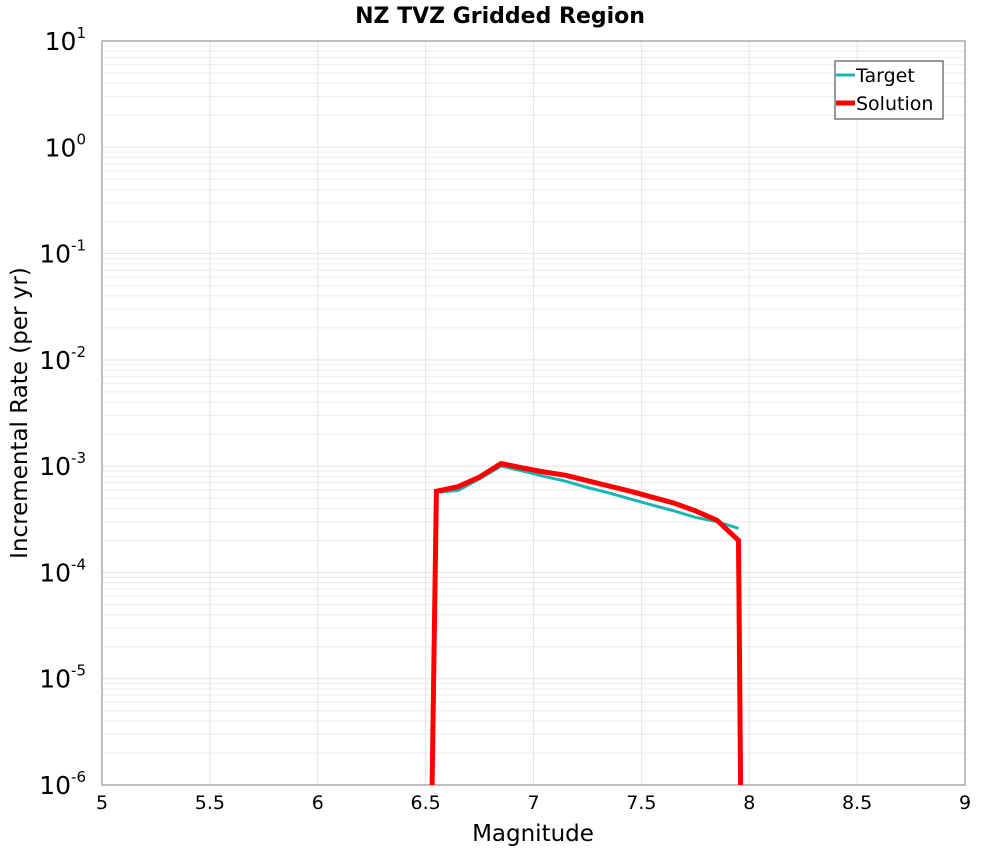  What do you see at coordinates (65, 40) in the screenshot?
I see `y-tick-label: 10¹` at bounding box center [65, 40].